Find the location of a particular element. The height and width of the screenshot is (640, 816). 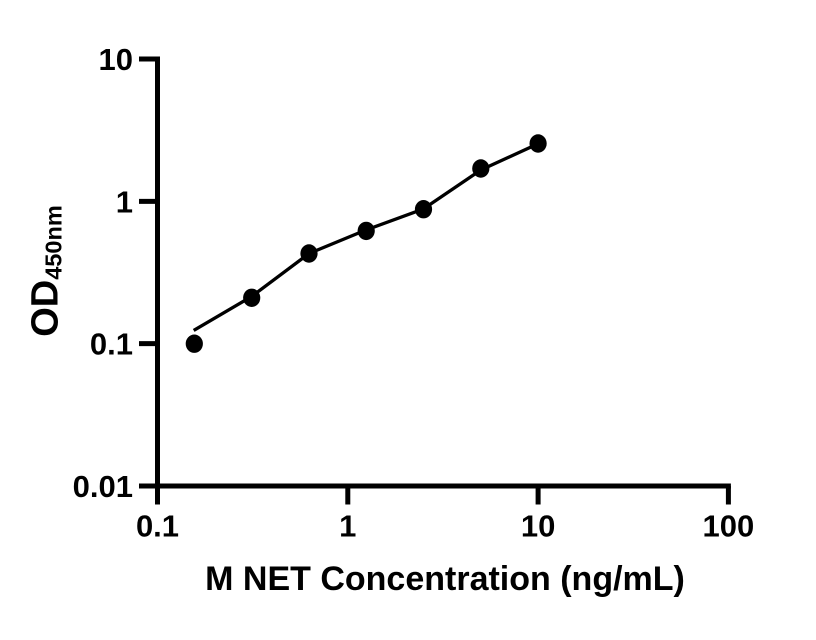

x-tick-label: 0.1 is located at coordinates (157, 526).